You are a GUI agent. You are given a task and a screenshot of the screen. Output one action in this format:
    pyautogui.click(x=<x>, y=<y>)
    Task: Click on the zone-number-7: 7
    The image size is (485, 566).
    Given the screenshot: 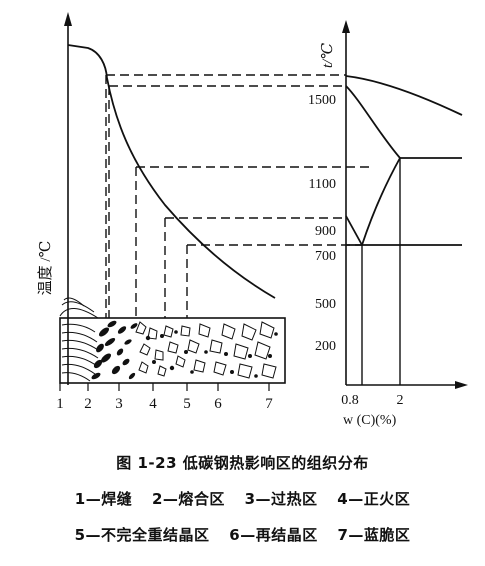 What is the action you would take?
    pyautogui.click(x=269, y=404)
    